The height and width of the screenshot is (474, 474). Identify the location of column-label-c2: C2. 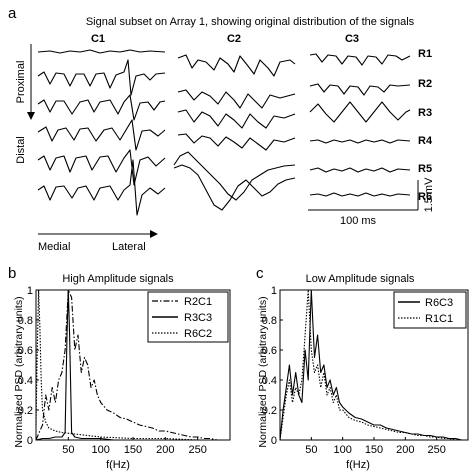
(234, 39).